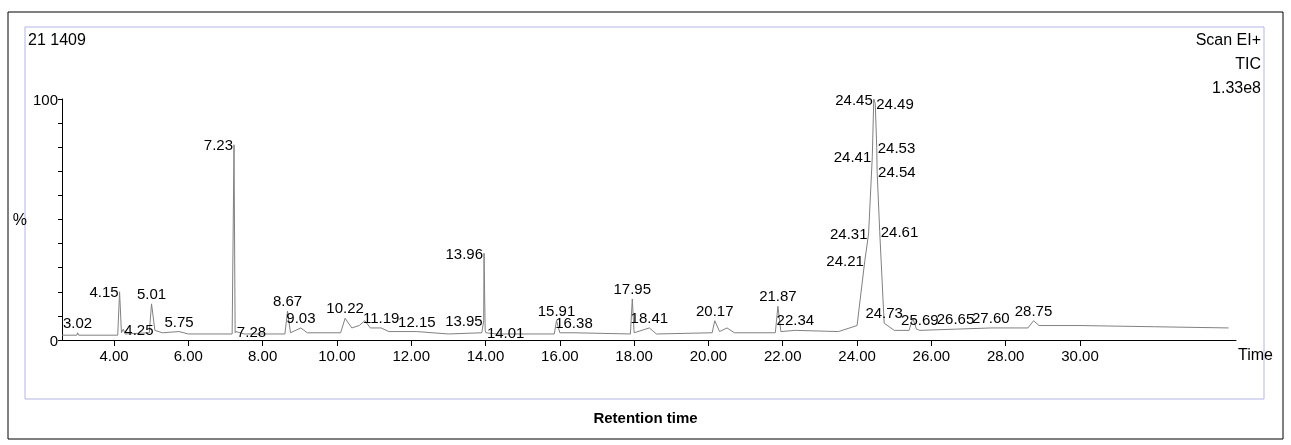 The width and height of the screenshot is (1291, 445). I want to click on annotation: 11.19, so click(381, 317).